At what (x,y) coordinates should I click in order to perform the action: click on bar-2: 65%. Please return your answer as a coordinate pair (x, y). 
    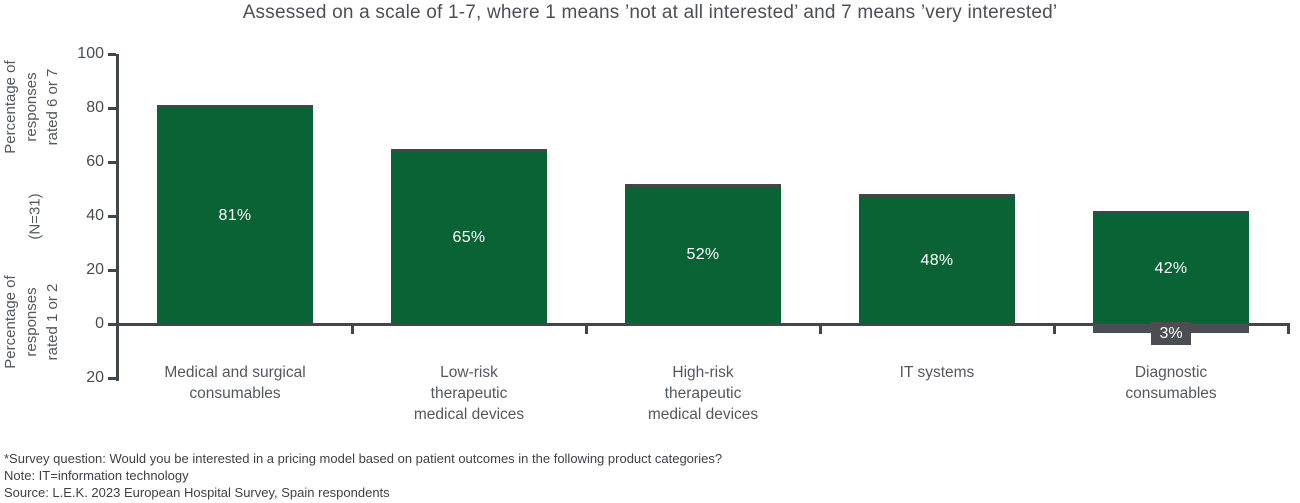
    Looking at the image, I should click on (469, 236).